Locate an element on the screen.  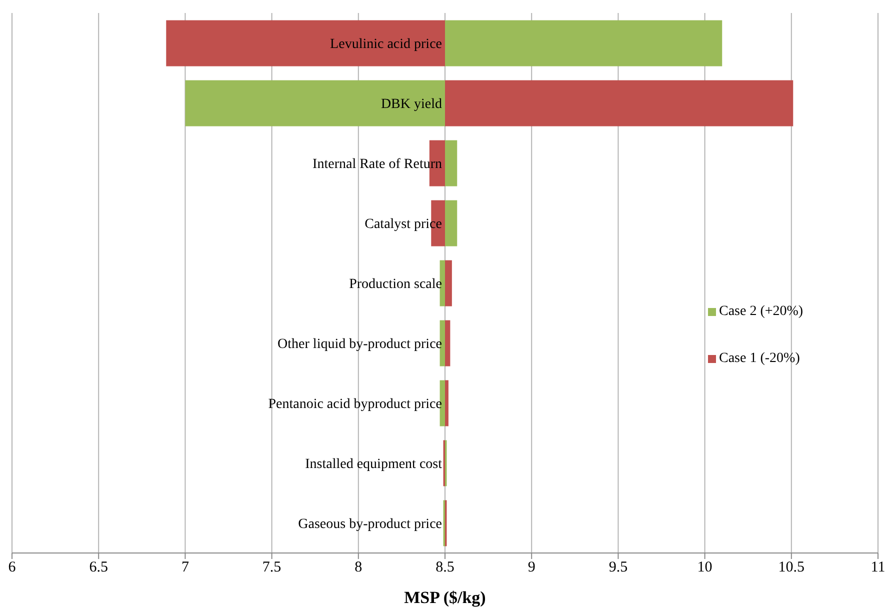
x-tick-label: 7 is located at coordinates (185, 568).